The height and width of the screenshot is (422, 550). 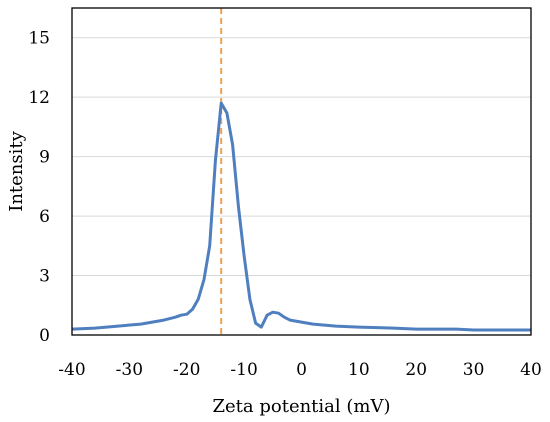 What do you see at coordinates (44, 336) in the screenshot?
I see `y-tick-label: 0` at bounding box center [44, 336].